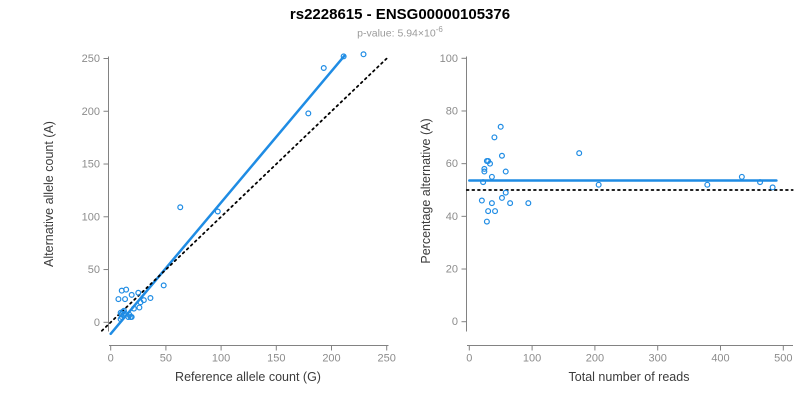  What do you see at coordinates (94, 270) in the screenshot?
I see `y-tick-label: 50` at bounding box center [94, 270].